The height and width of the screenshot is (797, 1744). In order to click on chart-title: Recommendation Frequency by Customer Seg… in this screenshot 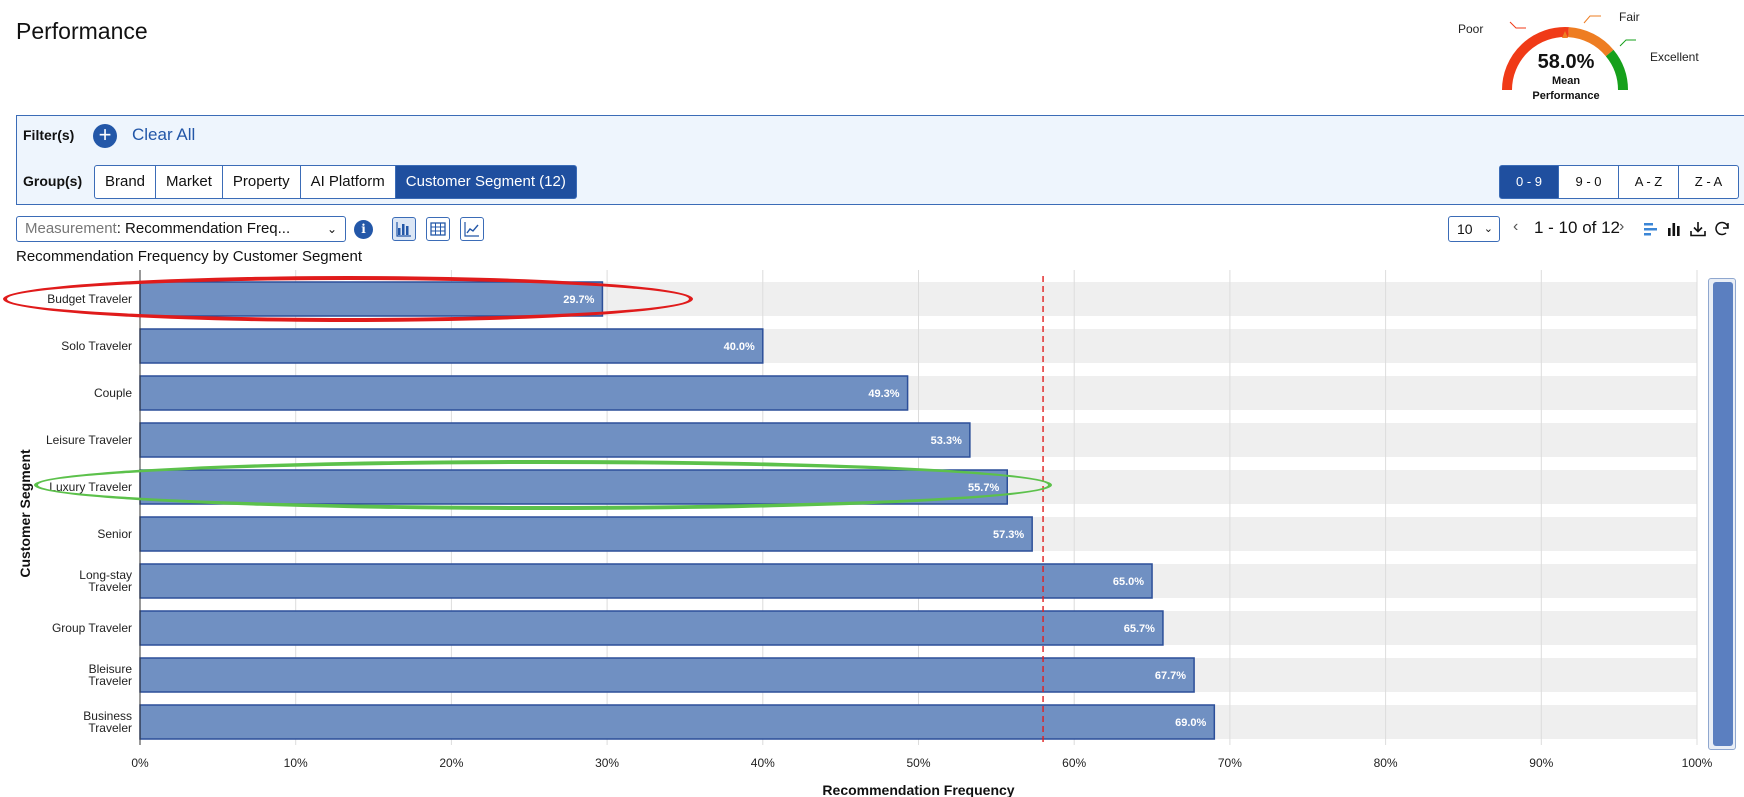, I will do `click(189, 256)`.